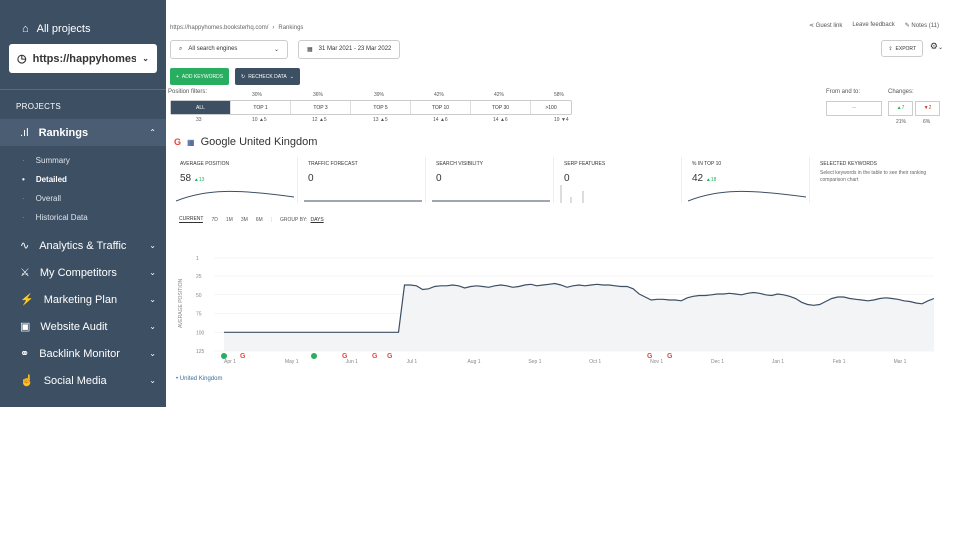 This screenshot has height=540, width=959. Describe the element at coordinates (83, 179) in the screenshot. I see `sub-item-detailed: • Detailed` at that location.